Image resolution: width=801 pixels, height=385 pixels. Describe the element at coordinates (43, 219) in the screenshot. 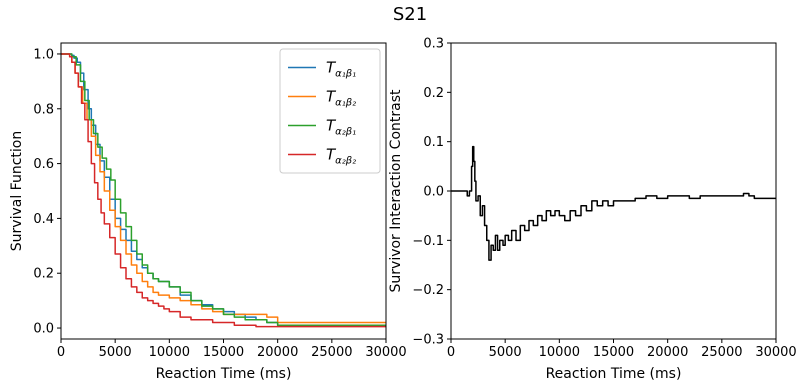

I see `y-tick-label: 0.4` at that location.